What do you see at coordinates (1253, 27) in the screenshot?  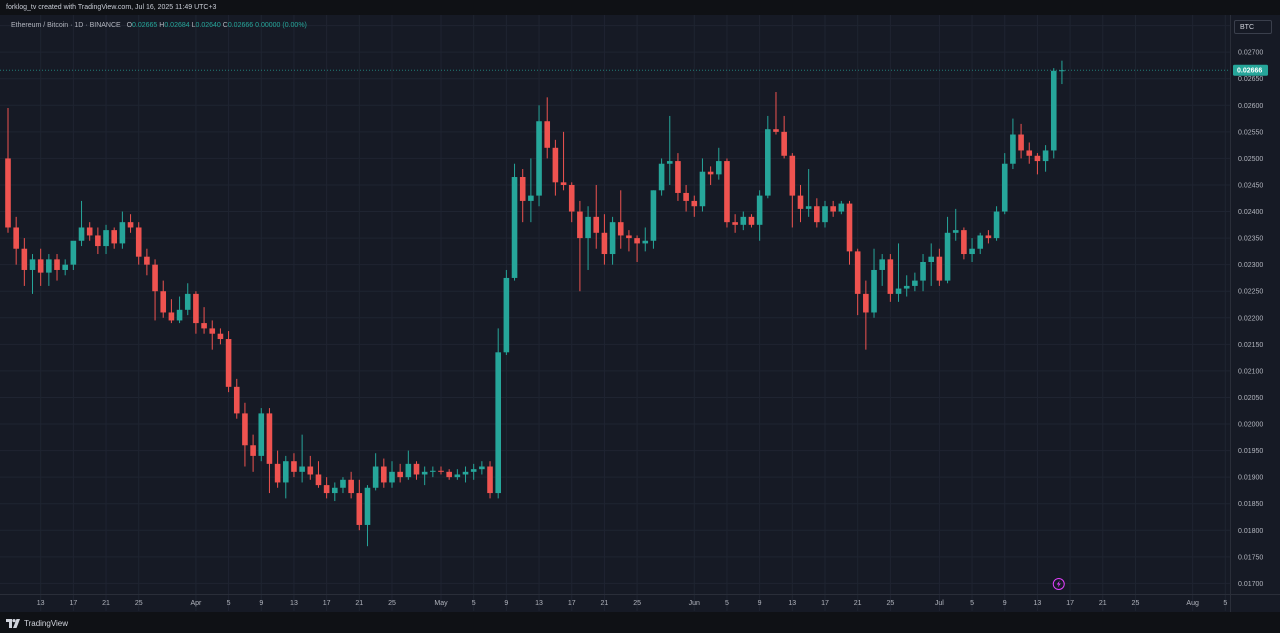 I see `currency-badge: BTC` at bounding box center [1253, 27].